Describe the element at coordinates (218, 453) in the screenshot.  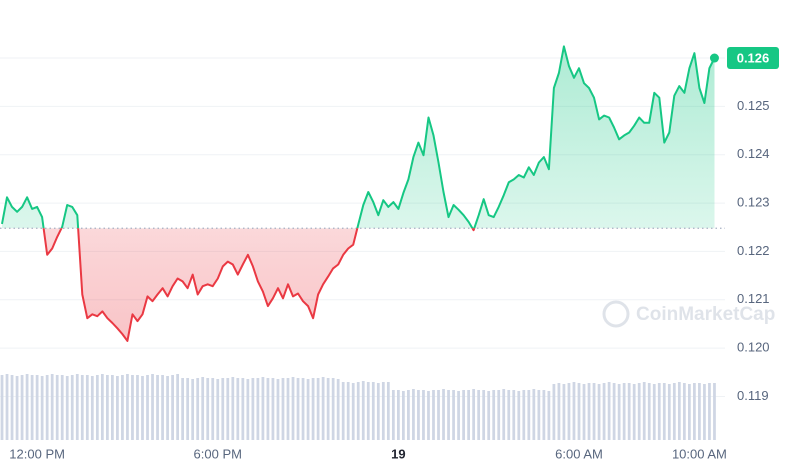
I see `x-tick-label: 6:00 PM` at that location.